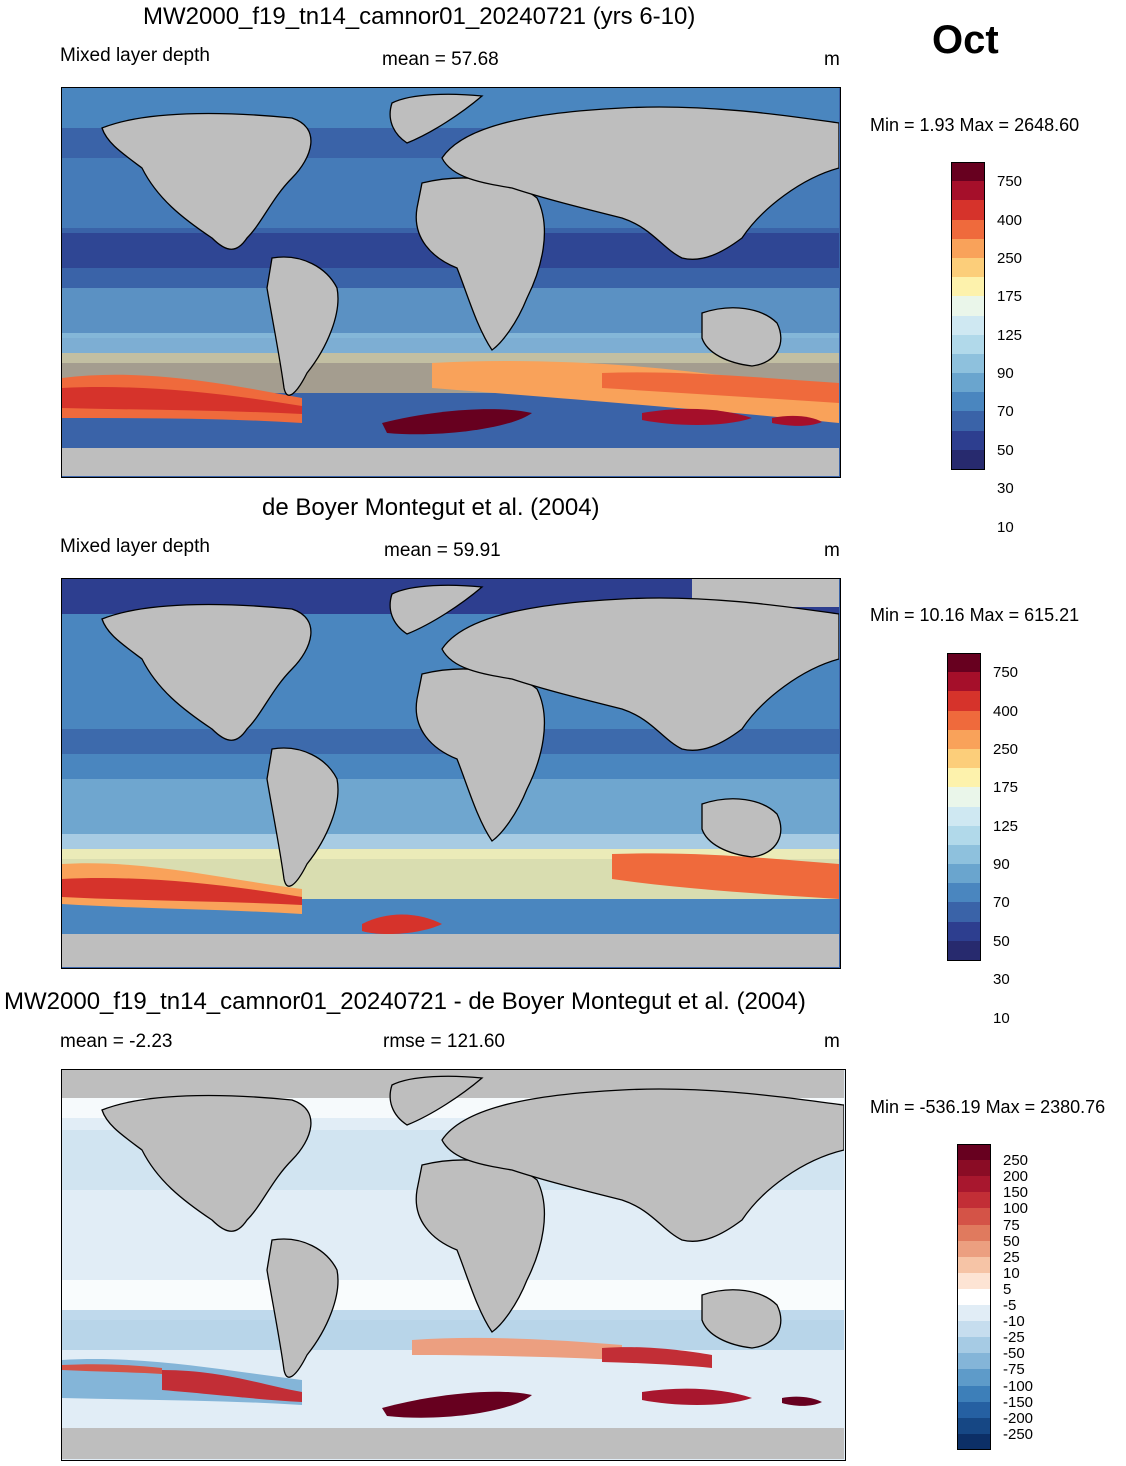 The height and width of the screenshot is (1466, 1126). I want to click on colorbar-label: -150, so click(1018, 1402).